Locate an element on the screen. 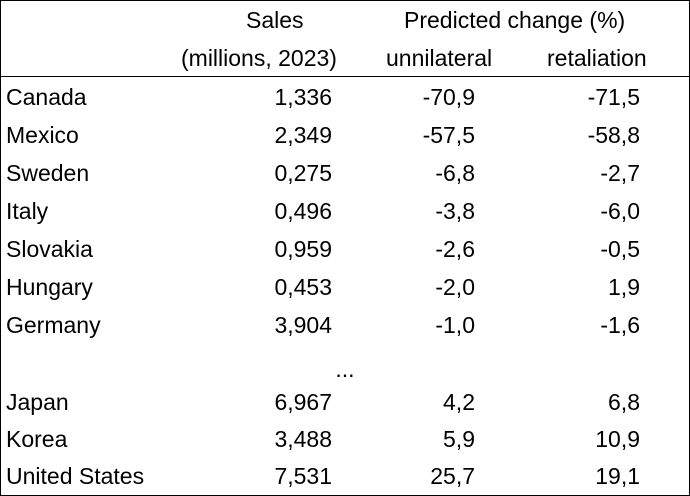 This screenshot has width=690, height=496. retaliation-cell: 19,1 is located at coordinates (617, 476).